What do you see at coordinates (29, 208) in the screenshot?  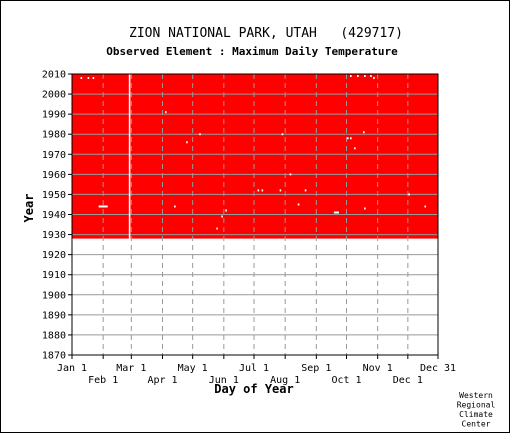 I see `y-axis-label: Year` at bounding box center [29, 208].